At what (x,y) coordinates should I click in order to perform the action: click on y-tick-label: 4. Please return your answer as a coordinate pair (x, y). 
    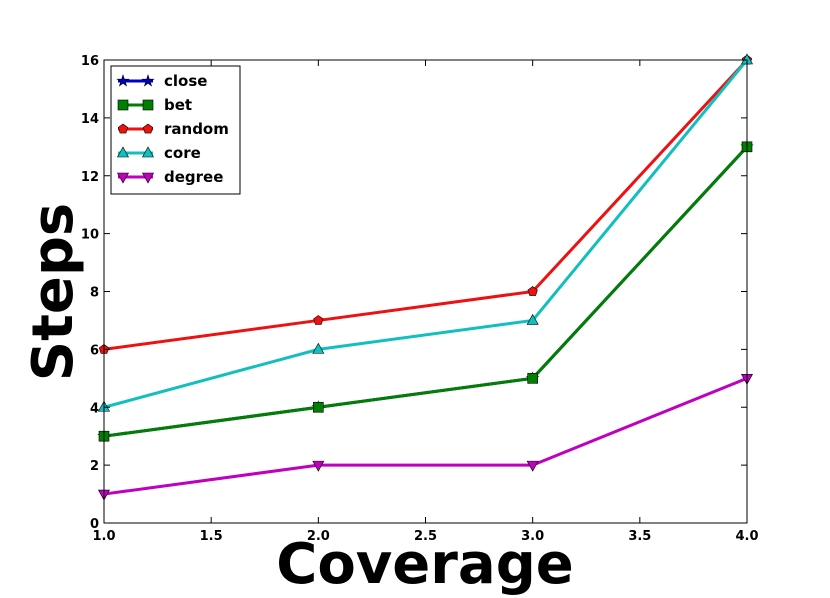
    Looking at the image, I should click on (94, 408).